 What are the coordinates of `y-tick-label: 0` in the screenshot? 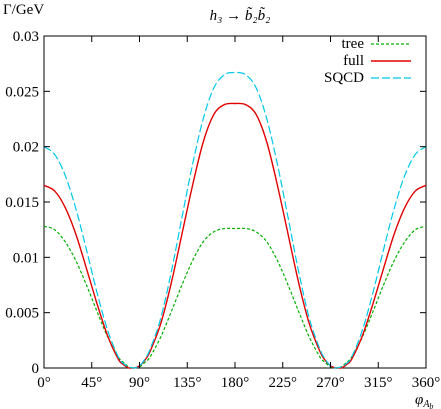 It's located at (36, 369).